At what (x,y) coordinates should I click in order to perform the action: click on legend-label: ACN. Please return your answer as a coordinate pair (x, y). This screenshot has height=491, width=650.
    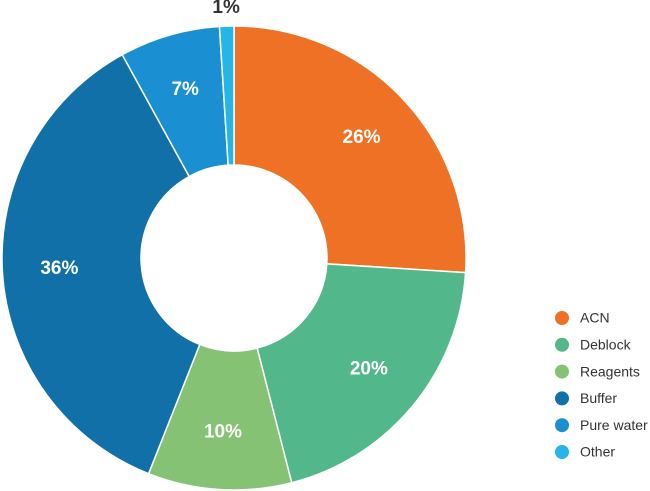
    Looking at the image, I should click on (595, 318).